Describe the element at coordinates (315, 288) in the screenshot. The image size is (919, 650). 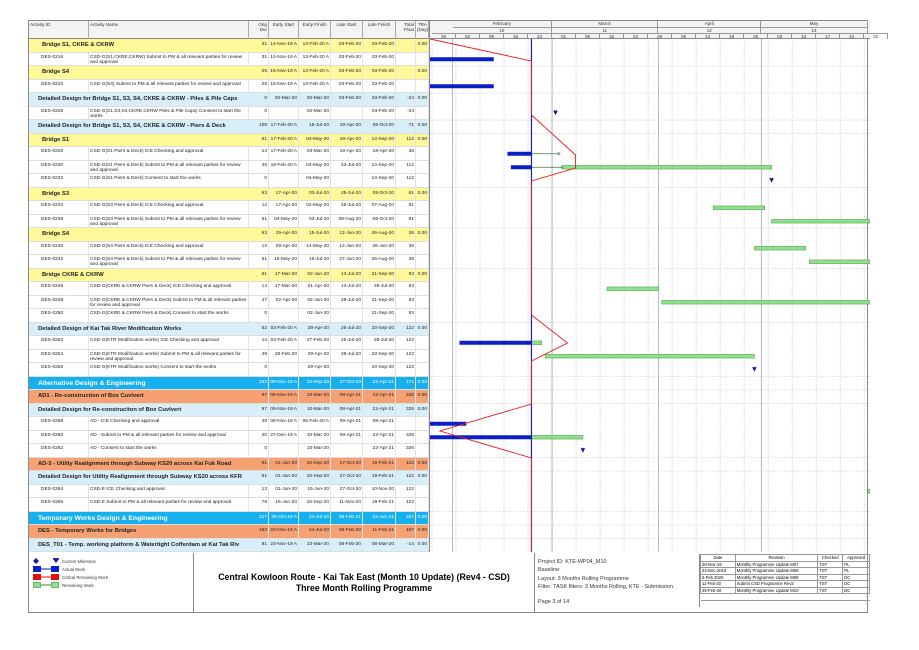
I see `cell-ef: 01-Apr-20` at that location.